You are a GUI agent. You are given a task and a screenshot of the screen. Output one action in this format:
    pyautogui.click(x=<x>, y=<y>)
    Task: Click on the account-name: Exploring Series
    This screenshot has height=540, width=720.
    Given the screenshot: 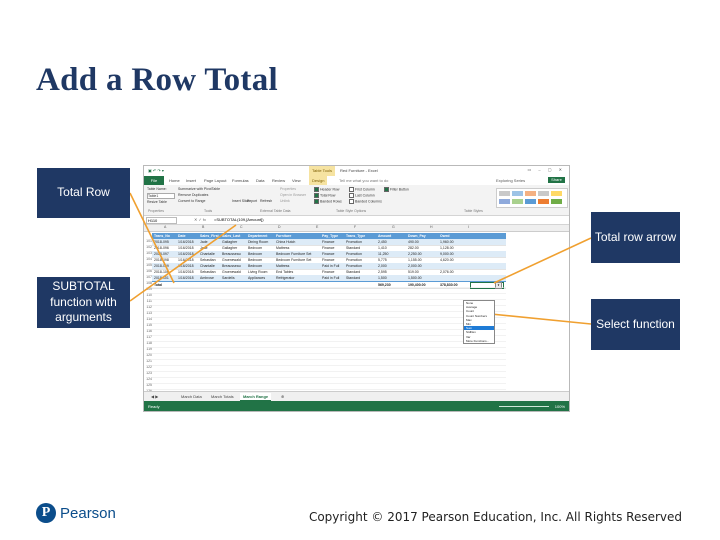 What is the action you would take?
    pyautogui.click(x=511, y=180)
    